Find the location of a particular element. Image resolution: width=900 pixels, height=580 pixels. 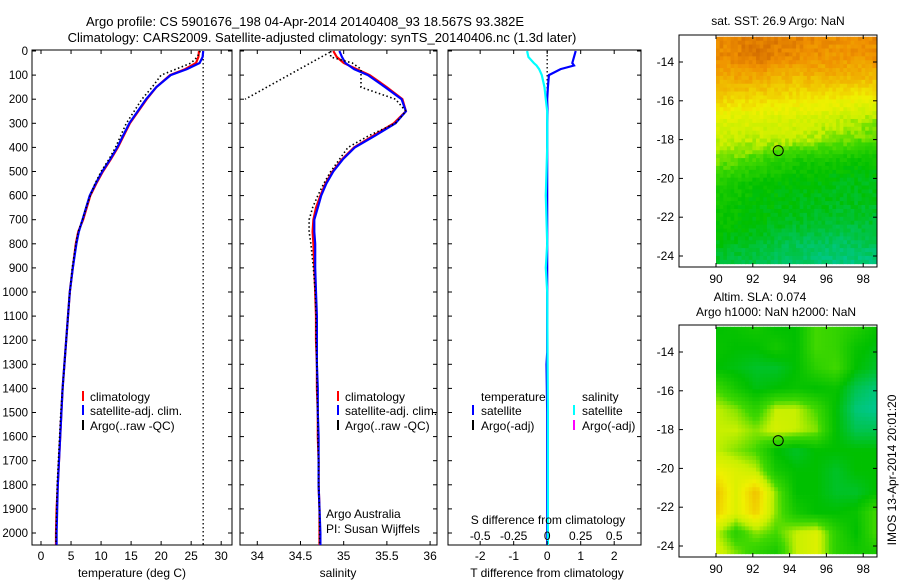

depth-tick-label: 100 is located at coordinates (18, 76).